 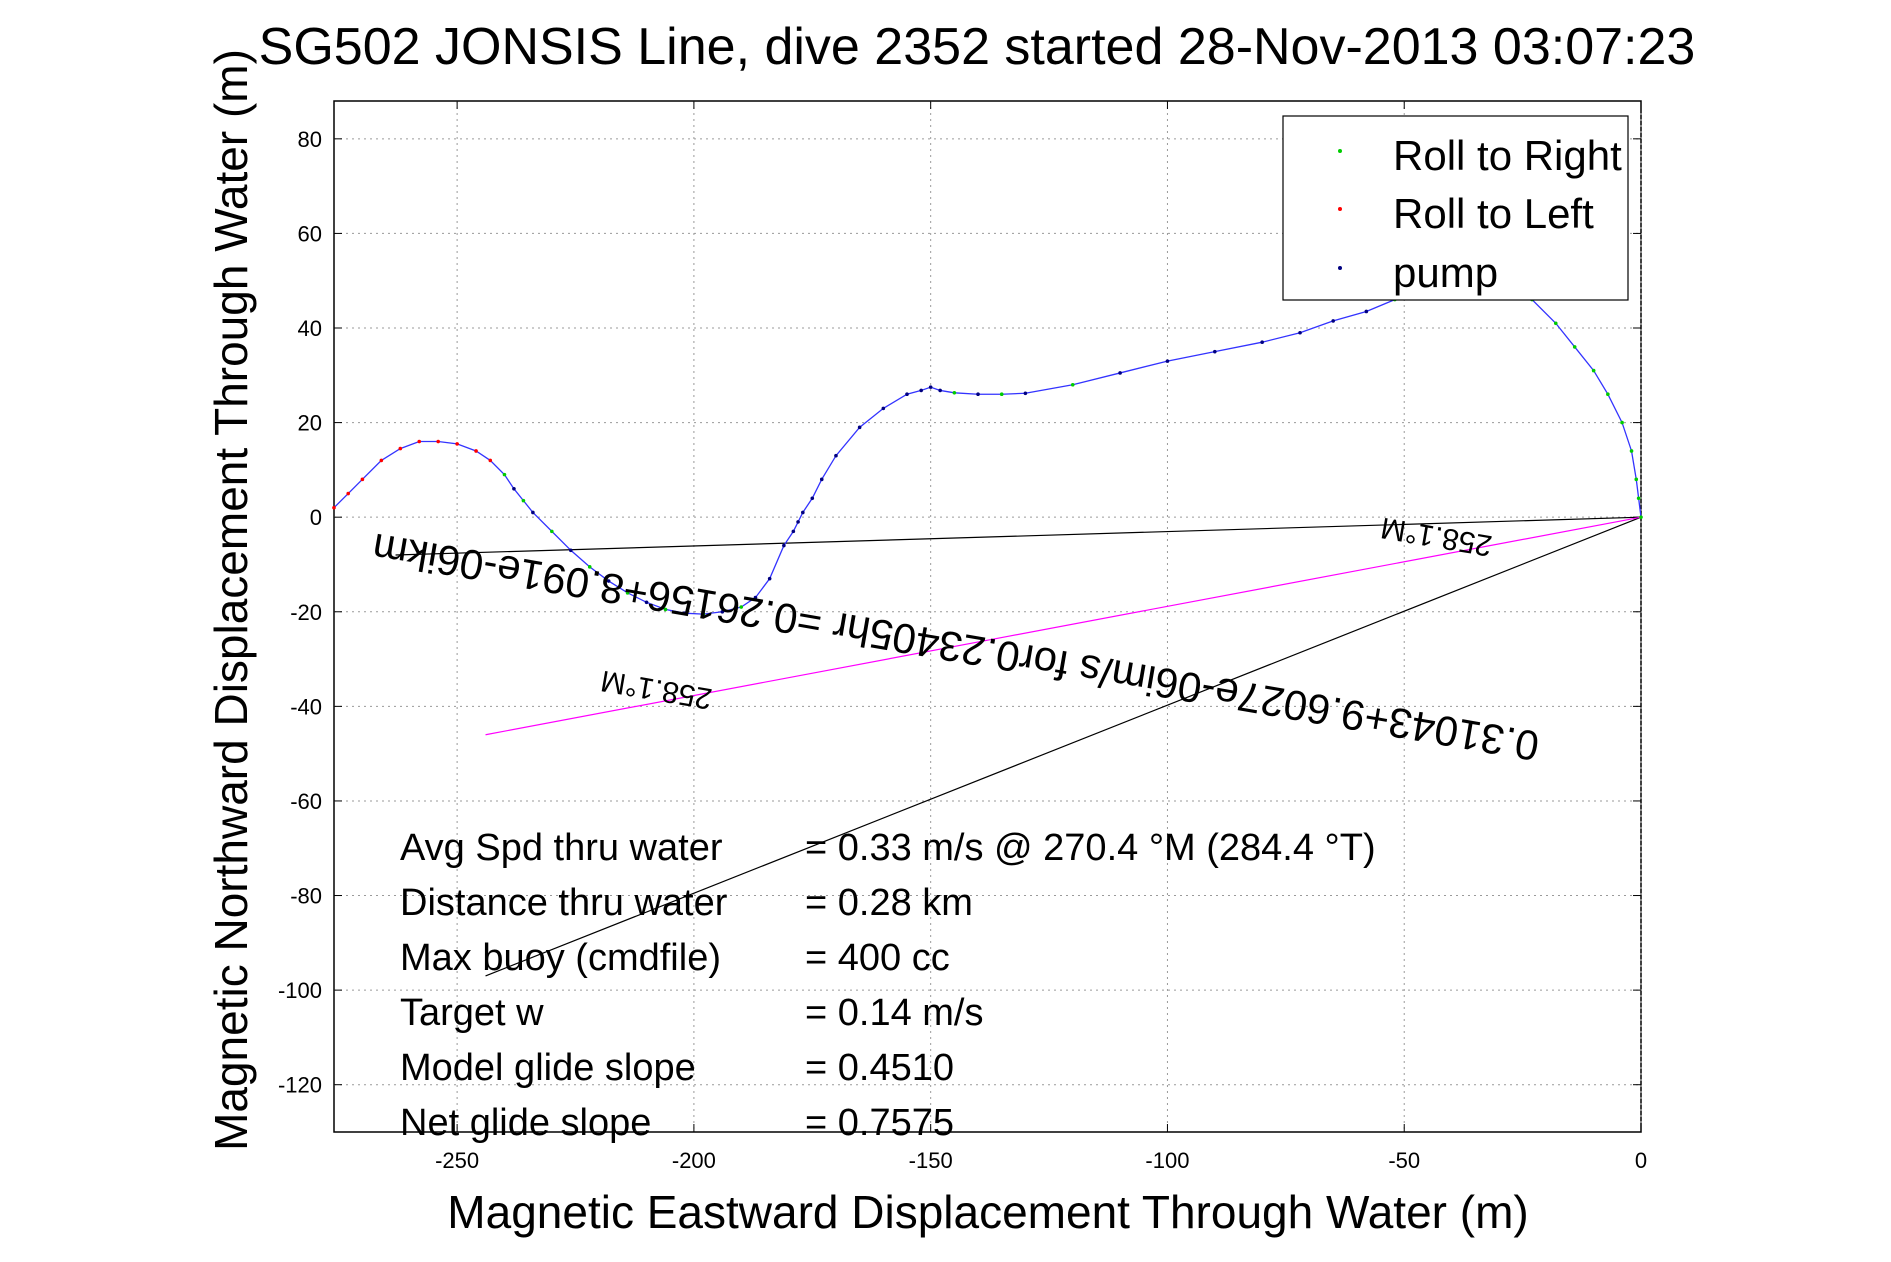 I want to click on stat-value-avg-spd: = 0.33 m/s @ 270.4 °M (284.4 °T), so click(x=1090, y=848).